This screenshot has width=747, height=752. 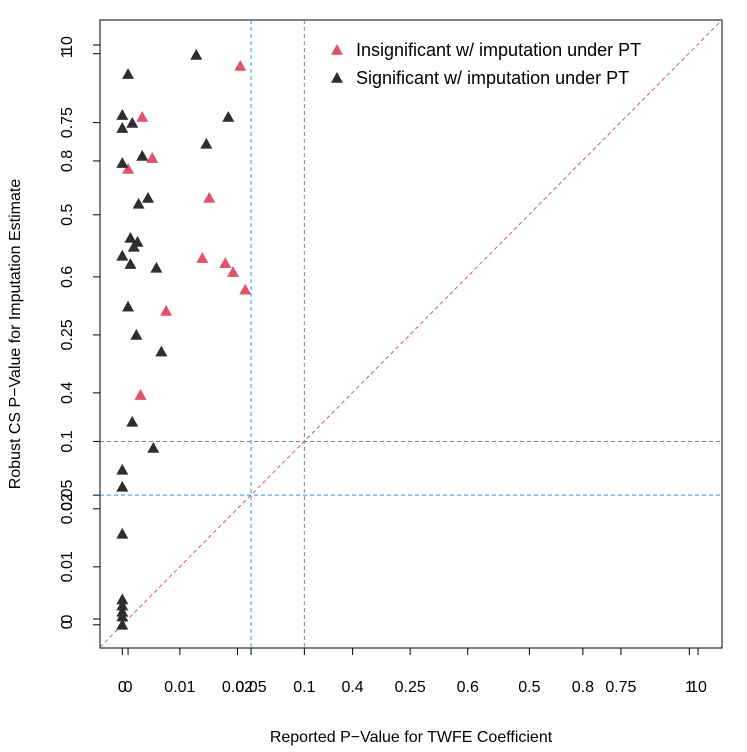 What do you see at coordinates (67, 161) in the screenshot?
I see `y-tick-label: 0.8` at bounding box center [67, 161].